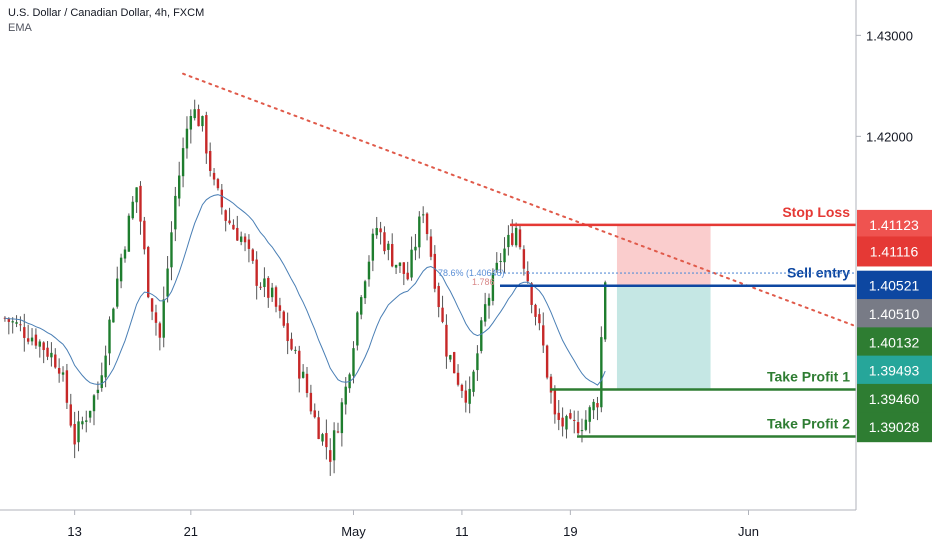  I want to click on level-label: Take Profit 2, so click(808, 423).